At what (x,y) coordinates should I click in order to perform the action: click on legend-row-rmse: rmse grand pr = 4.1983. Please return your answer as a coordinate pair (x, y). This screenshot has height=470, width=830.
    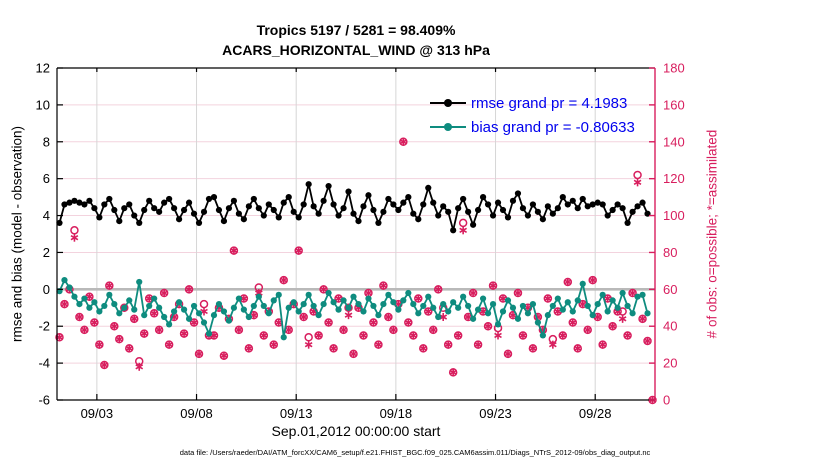
    Looking at the image, I should click on (532, 103).